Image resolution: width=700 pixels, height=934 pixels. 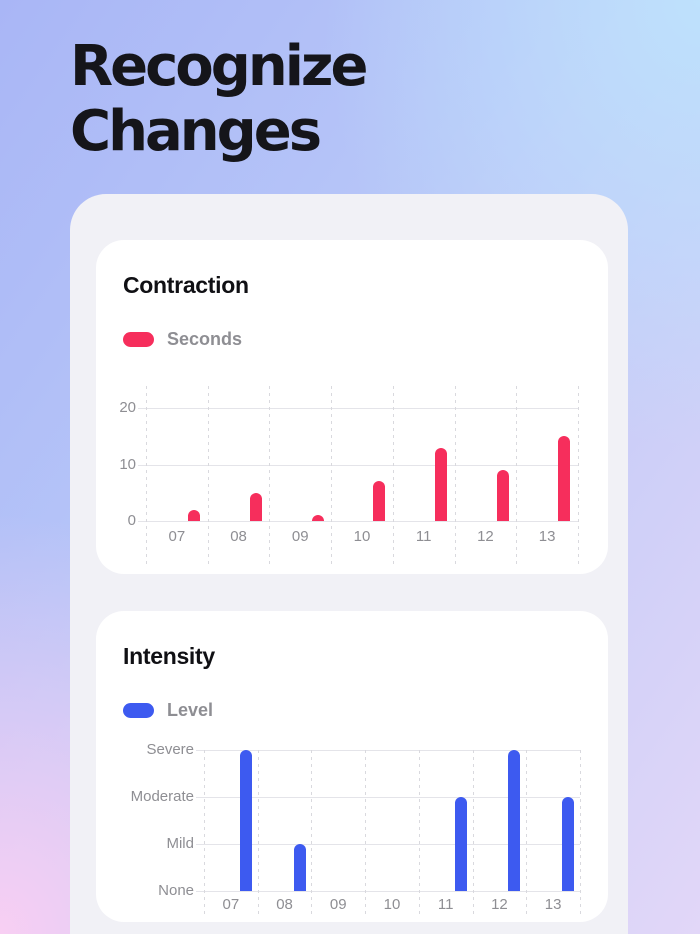 I want to click on page-title: Recognize Changes, so click(x=219, y=99).